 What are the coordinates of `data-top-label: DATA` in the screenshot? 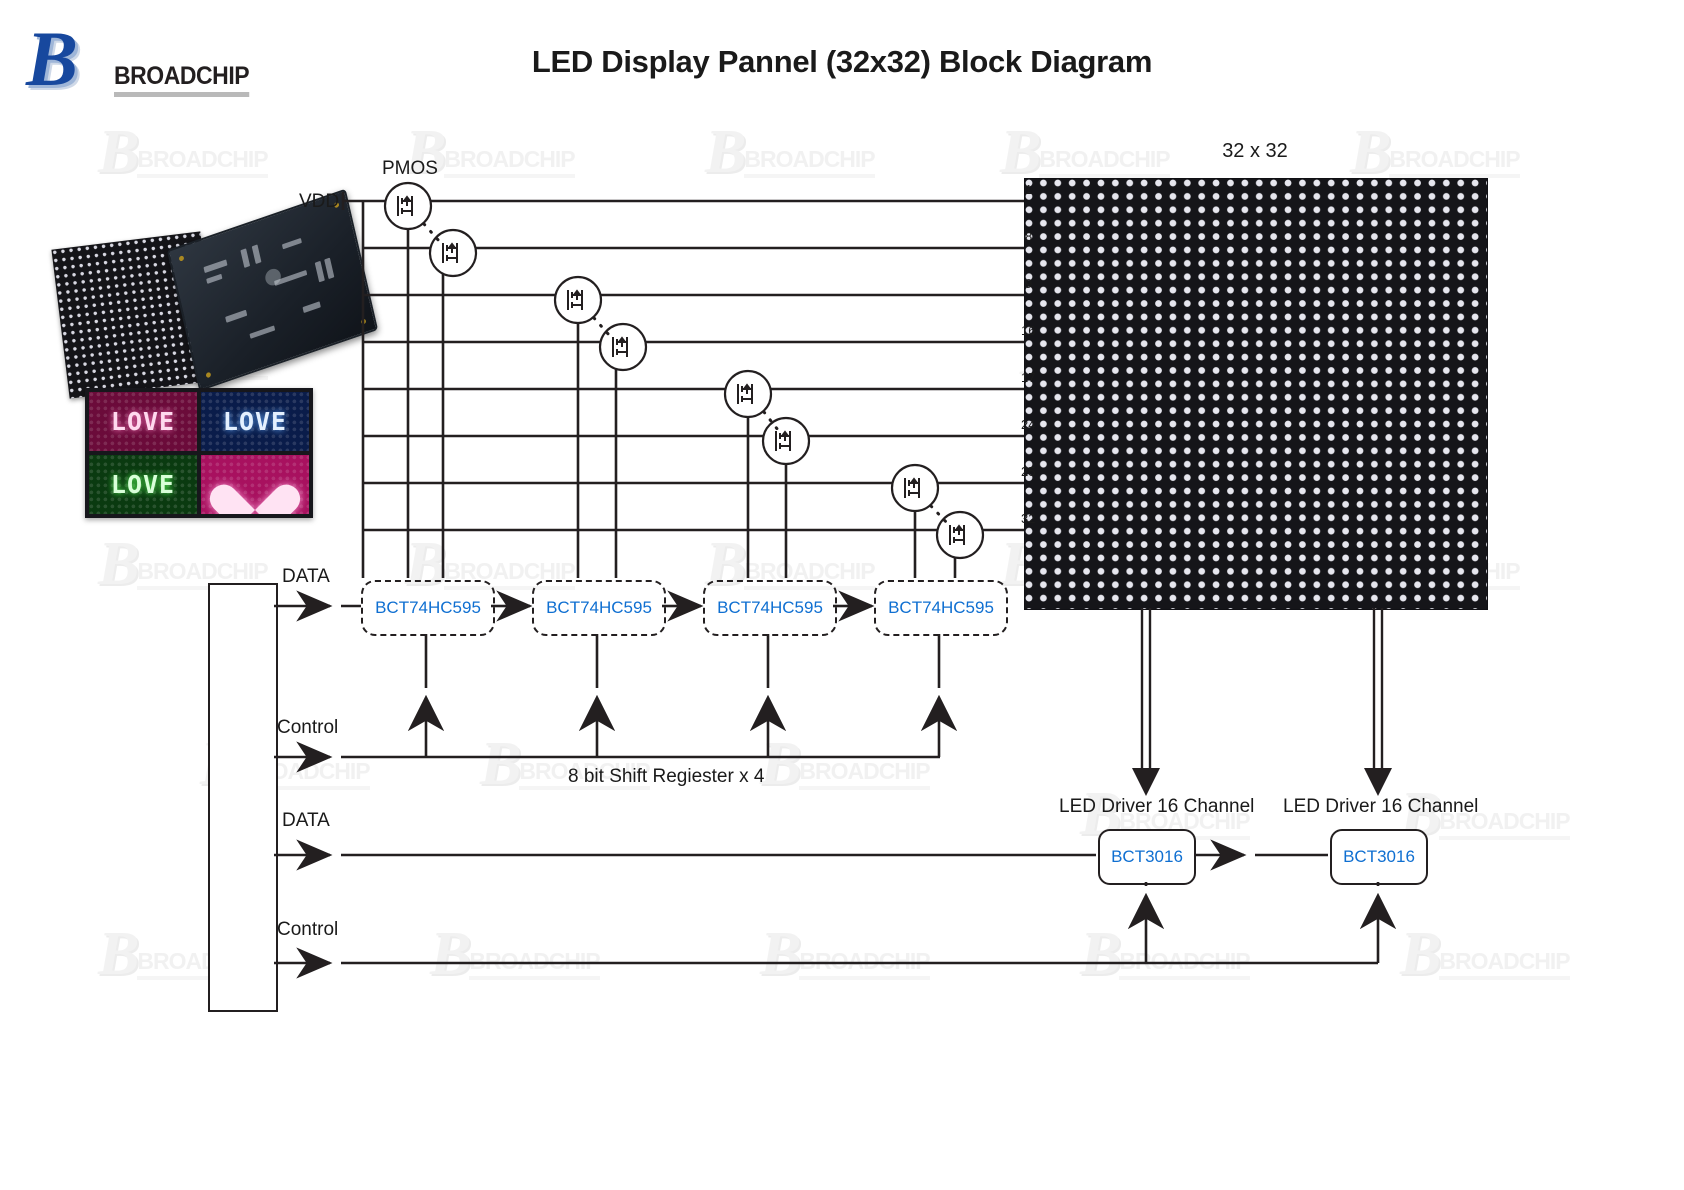 It's located at (306, 576).